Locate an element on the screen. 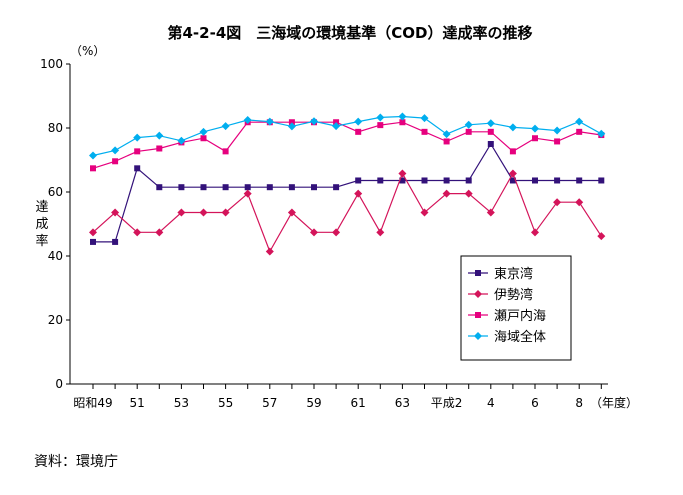 The height and width of the screenshot is (495, 683). chart-title: 第4-2-4図 三海域の環境基準（COD）達成率の推移 is located at coordinates (350, 33).